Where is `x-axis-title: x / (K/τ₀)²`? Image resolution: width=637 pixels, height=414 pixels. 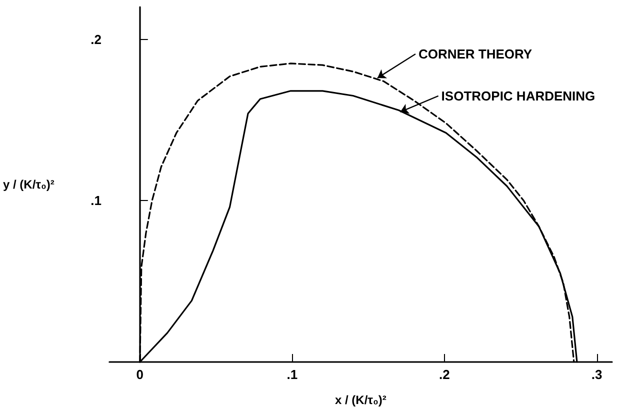
x-axis-title: x / (K/τ₀)² is located at coordinates (360, 400).